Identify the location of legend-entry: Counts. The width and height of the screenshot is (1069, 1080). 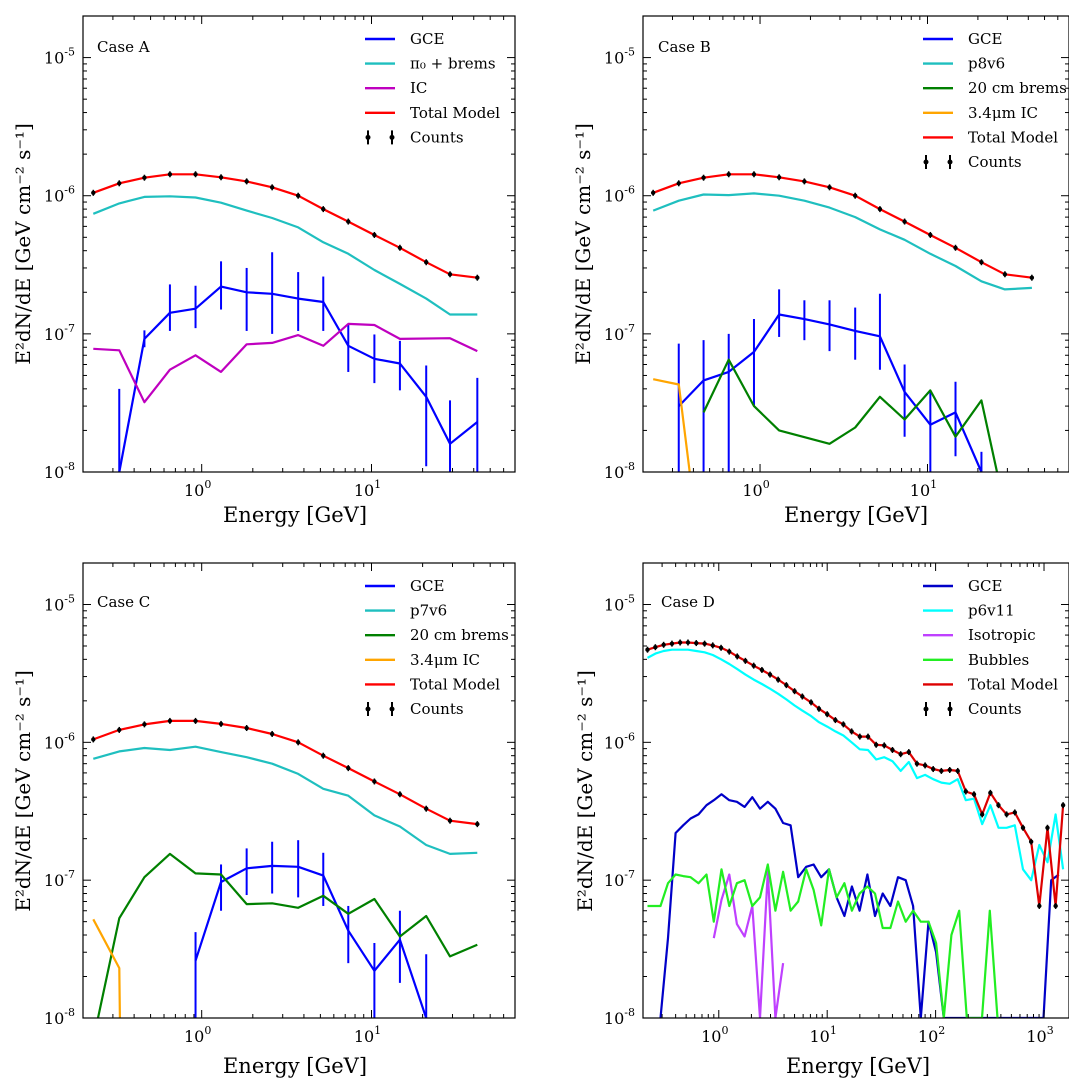
(414, 709).